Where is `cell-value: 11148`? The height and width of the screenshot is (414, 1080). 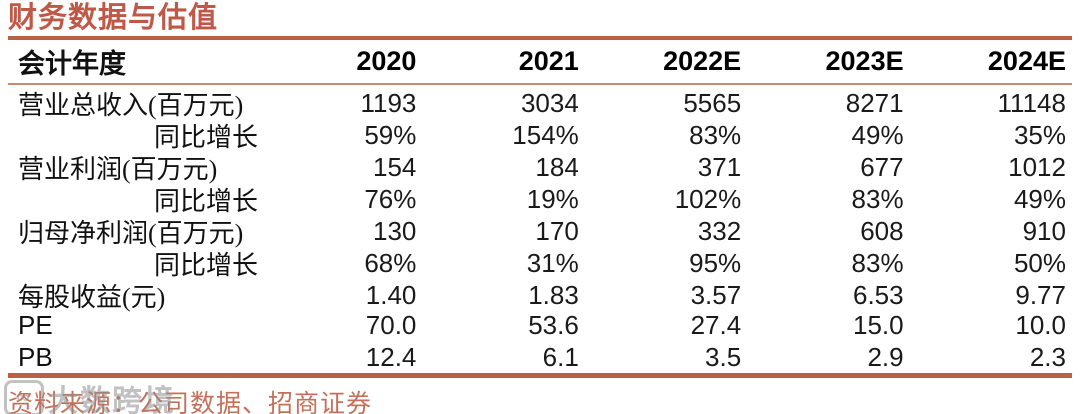
cell-value: 11148 is located at coordinates (1031, 103).